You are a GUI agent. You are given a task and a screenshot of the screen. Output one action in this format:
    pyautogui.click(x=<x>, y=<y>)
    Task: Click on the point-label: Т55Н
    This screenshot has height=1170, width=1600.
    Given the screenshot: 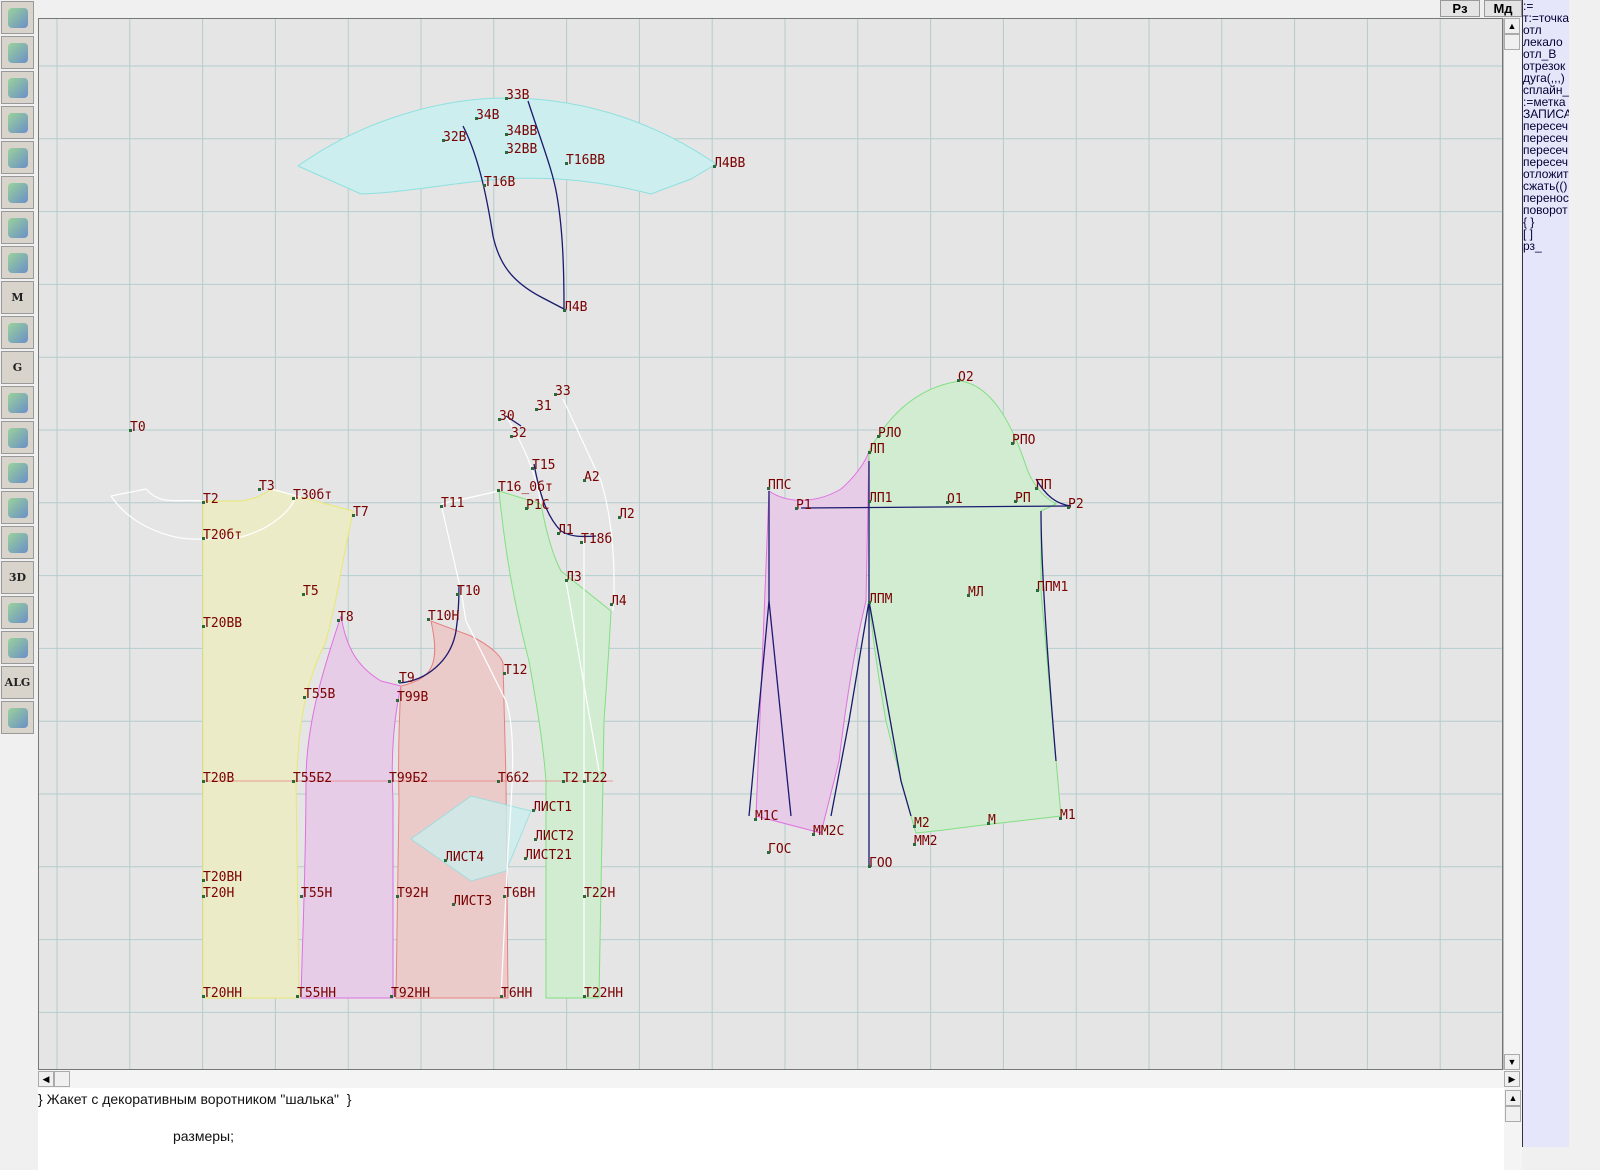 What is the action you would take?
    pyautogui.click(x=316, y=893)
    